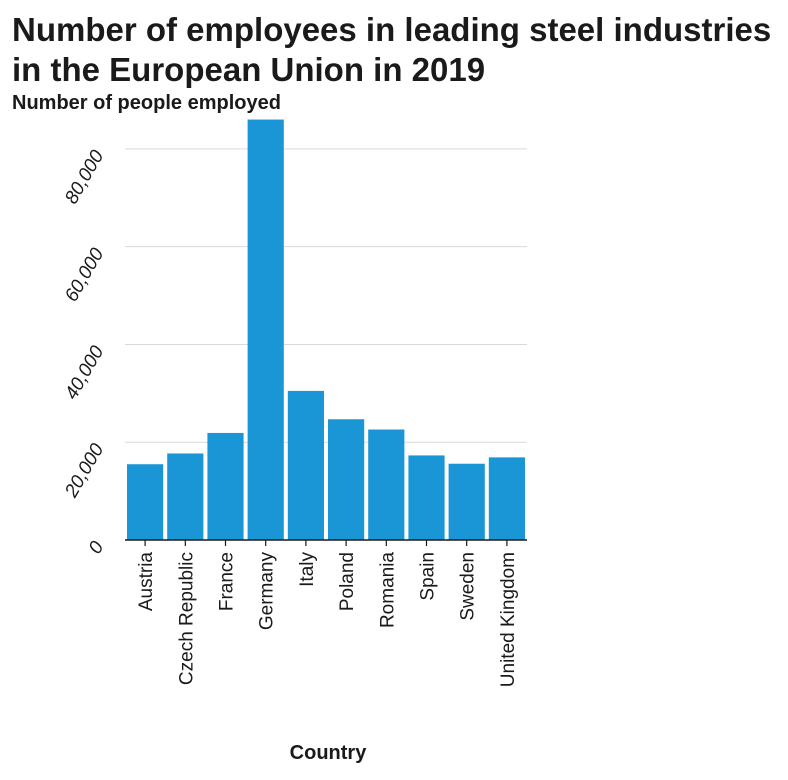 The height and width of the screenshot is (780, 788). I want to click on bar-sweden, so click(467, 502).